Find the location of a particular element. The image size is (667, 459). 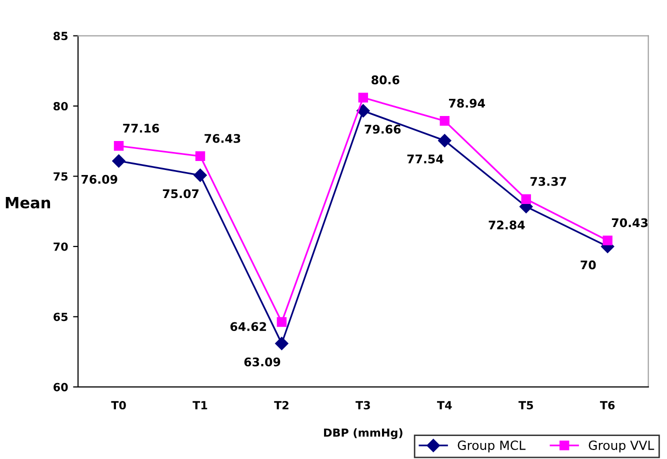

data-label: 70.43 is located at coordinates (630, 223).